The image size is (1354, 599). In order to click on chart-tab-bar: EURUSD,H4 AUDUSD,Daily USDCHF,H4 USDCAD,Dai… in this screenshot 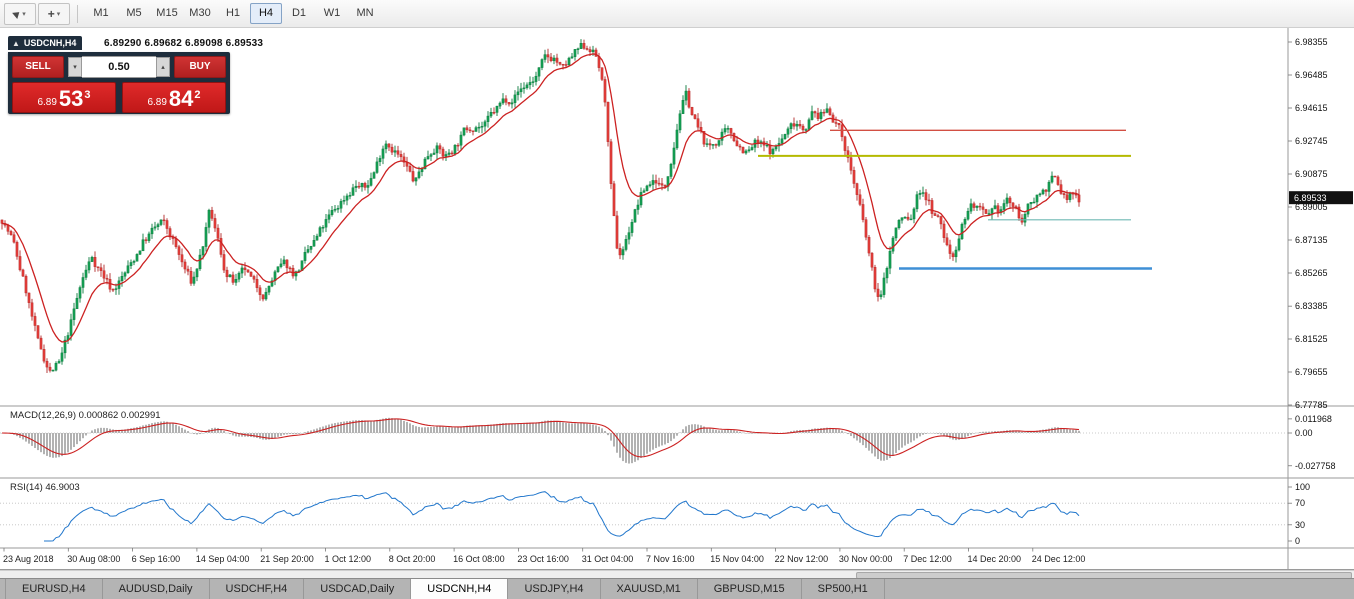, I will do `click(677, 588)`.